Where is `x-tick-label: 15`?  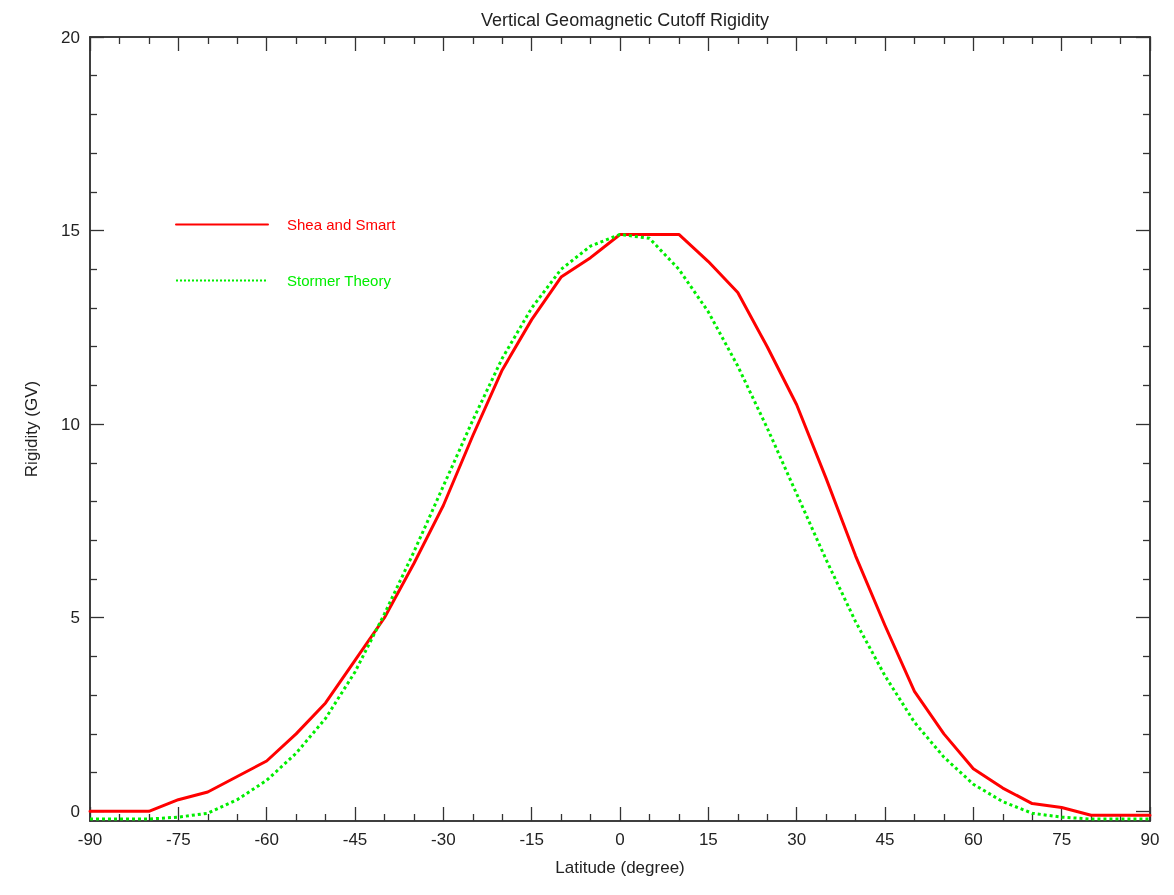 x-tick-label: 15 is located at coordinates (708, 839).